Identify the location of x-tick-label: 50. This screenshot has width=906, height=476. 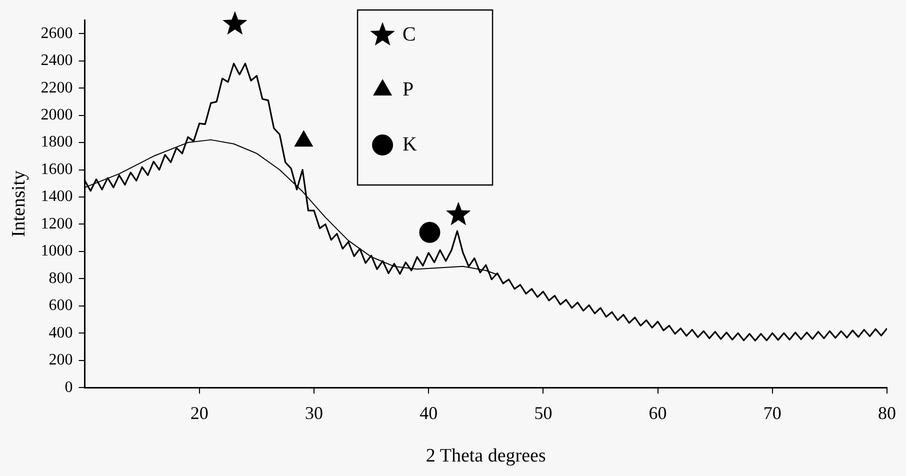
(543, 413).